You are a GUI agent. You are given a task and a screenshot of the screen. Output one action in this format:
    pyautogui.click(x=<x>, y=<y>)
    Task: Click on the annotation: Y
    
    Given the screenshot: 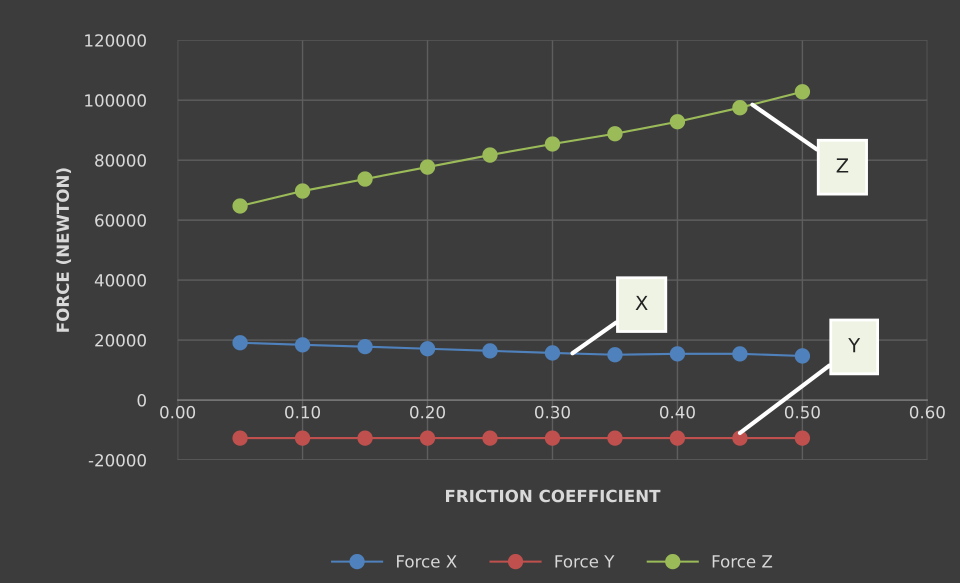 What is the action you would take?
    pyautogui.click(x=854, y=345)
    